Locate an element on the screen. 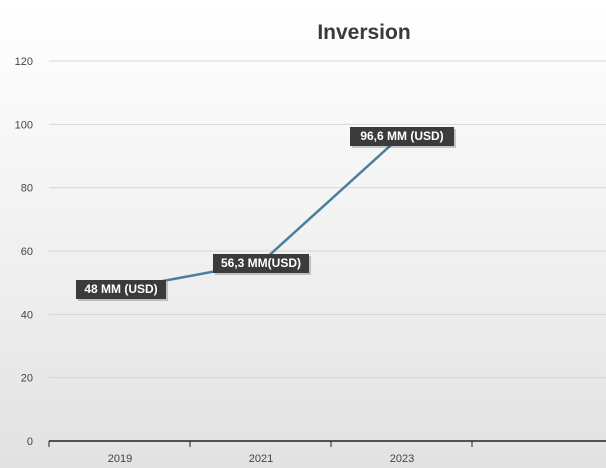  y-tick-label: 20 is located at coordinates (27, 379).